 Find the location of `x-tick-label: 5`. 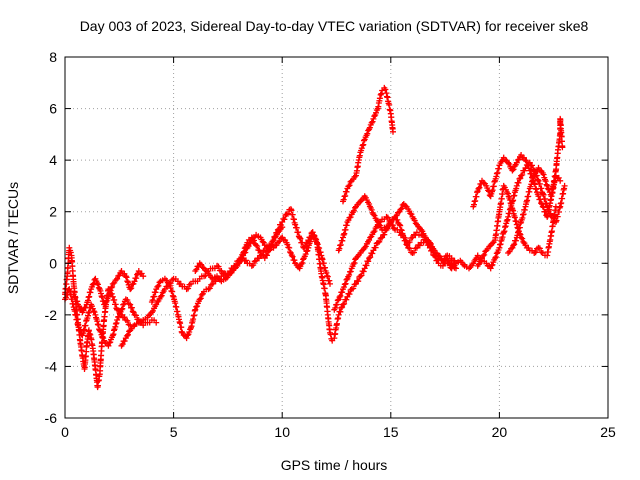

x-tick-label: 5 is located at coordinates (174, 432).